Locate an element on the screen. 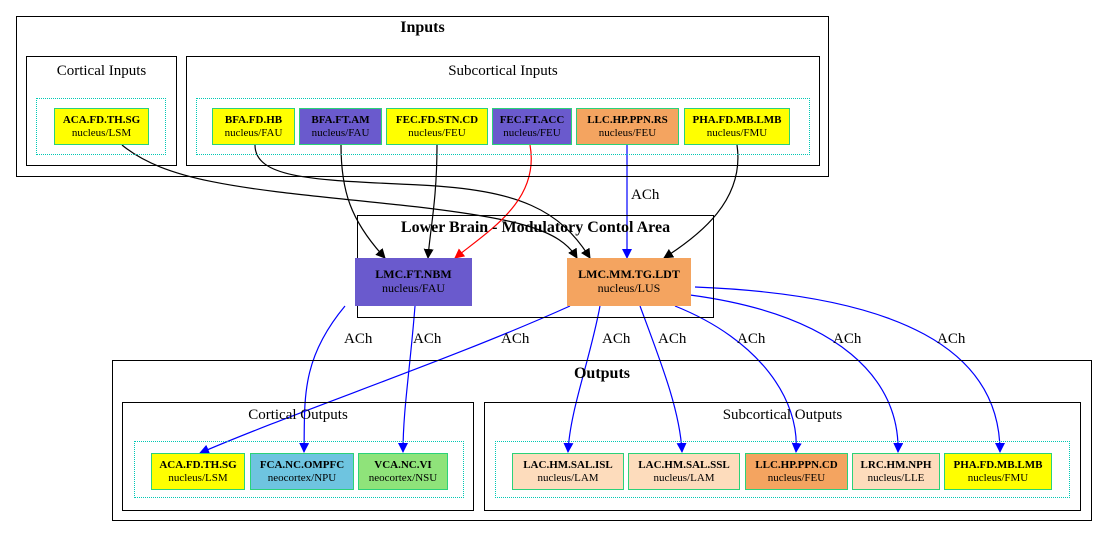 The width and height of the screenshot is (1107, 537). node-name: BFA.FD.HB is located at coordinates (253, 119).